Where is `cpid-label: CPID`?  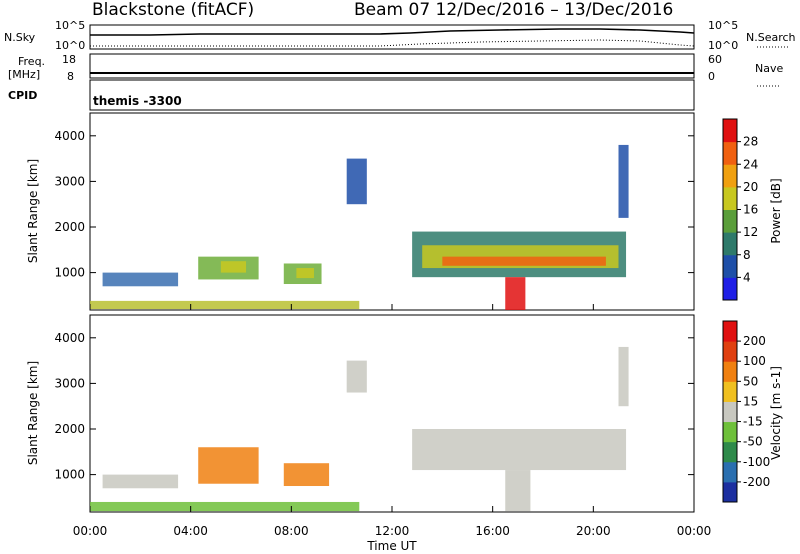
cpid-label: CPID is located at coordinates (22, 95).